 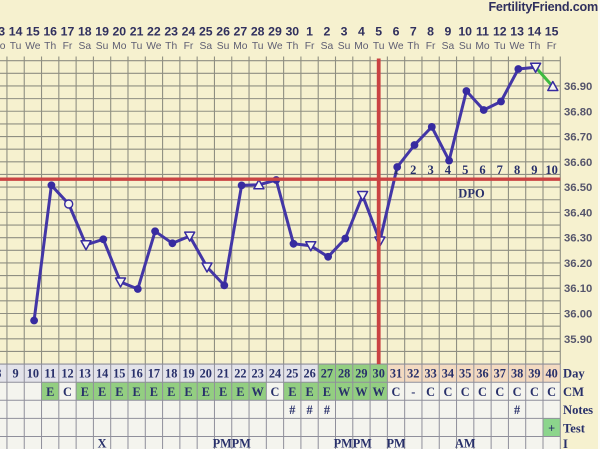 What do you see at coordinates (465, 170) in the screenshot?
I see `svg-text: 5` at bounding box center [465, 170].